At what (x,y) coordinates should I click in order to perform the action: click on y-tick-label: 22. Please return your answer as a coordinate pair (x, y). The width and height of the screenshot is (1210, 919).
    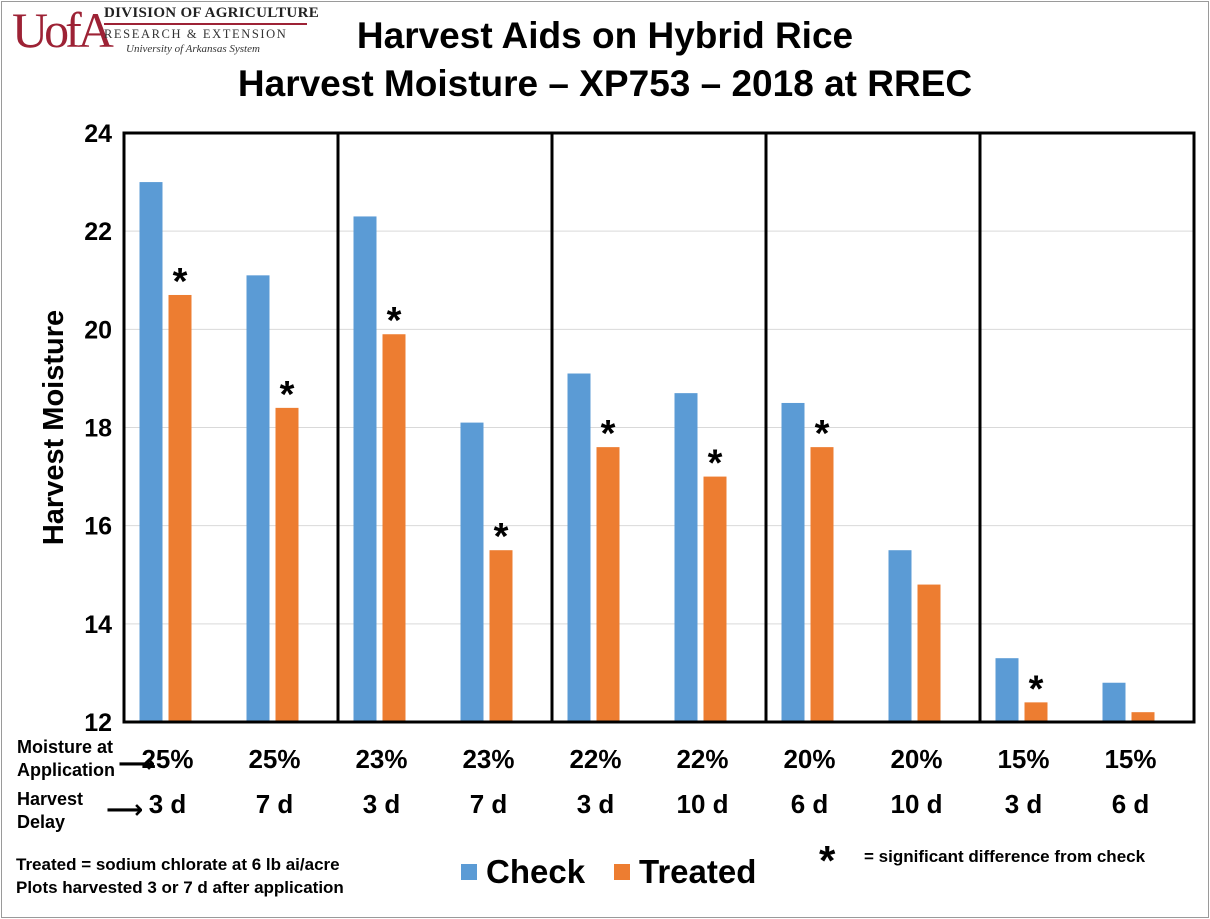
    Looking at the image, I should click on (98, 232).